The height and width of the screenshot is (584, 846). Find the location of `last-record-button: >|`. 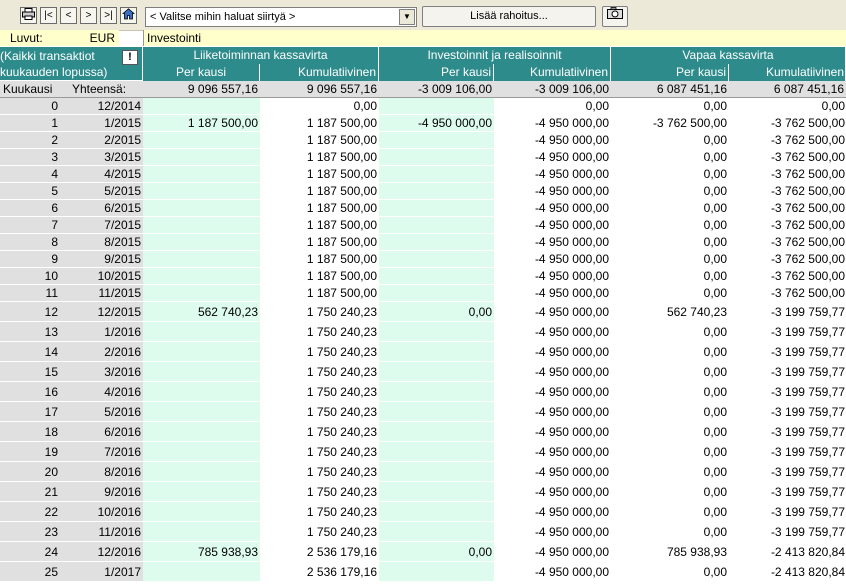

last-record-button: >| is located at coordinates (108, 15).